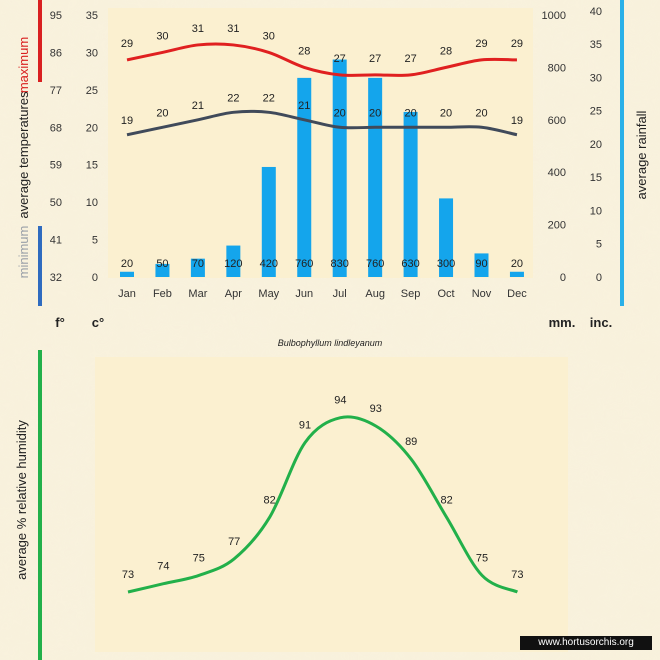  I want to click on inches-tick-label: 25, so click(596, 112).